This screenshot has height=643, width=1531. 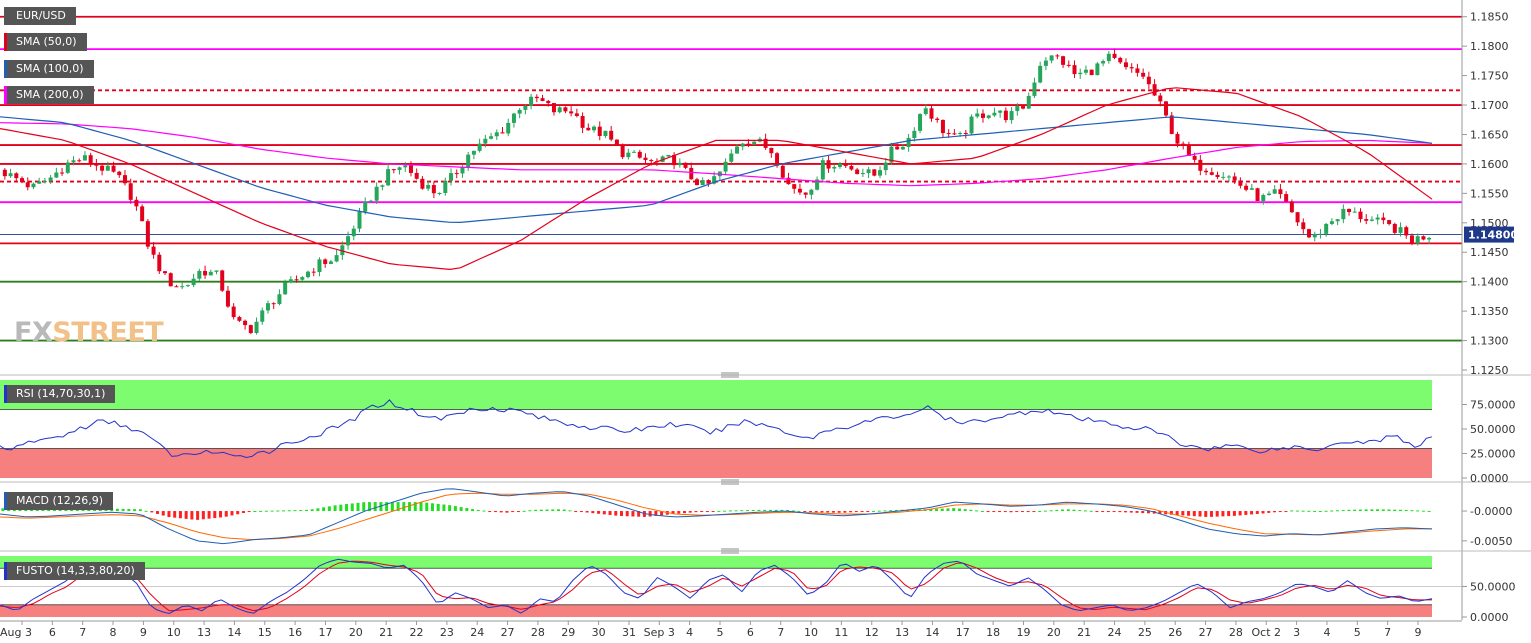 What do you see at coordinates (174, 632) in the screenshot?
I see `x-tick-label: 10` at bounding box center [174, 632].